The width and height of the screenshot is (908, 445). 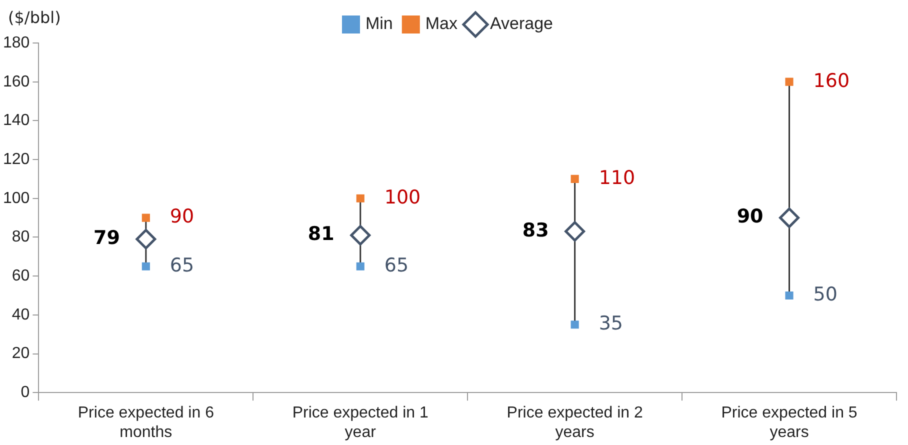 What do you see at coordinates (146, 422) in the screenshot?
I see `x-tick-label: Price expected in 6 months` at bounding box center [146, 422].